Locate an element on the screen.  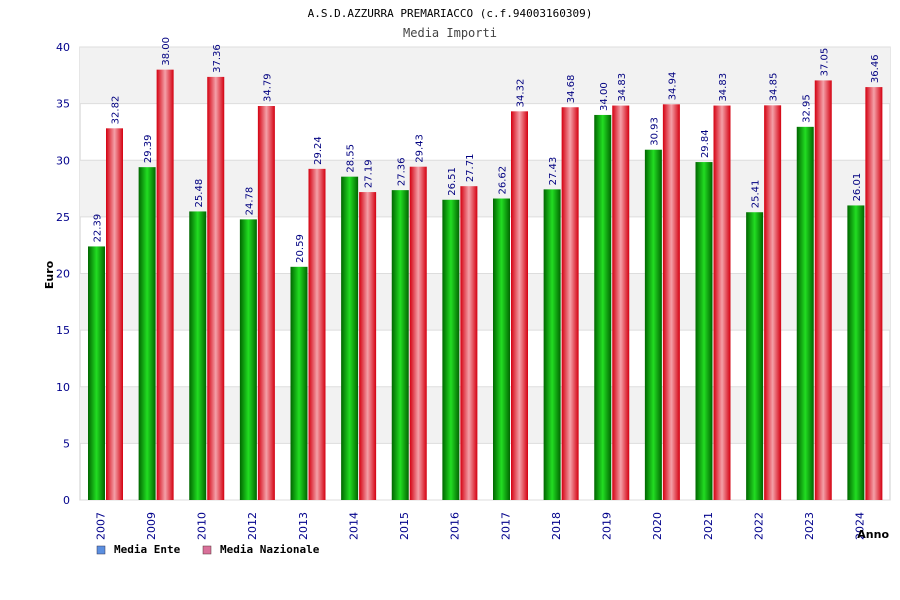
x-tick-label: 2017 is located at coordinates (505, 526).